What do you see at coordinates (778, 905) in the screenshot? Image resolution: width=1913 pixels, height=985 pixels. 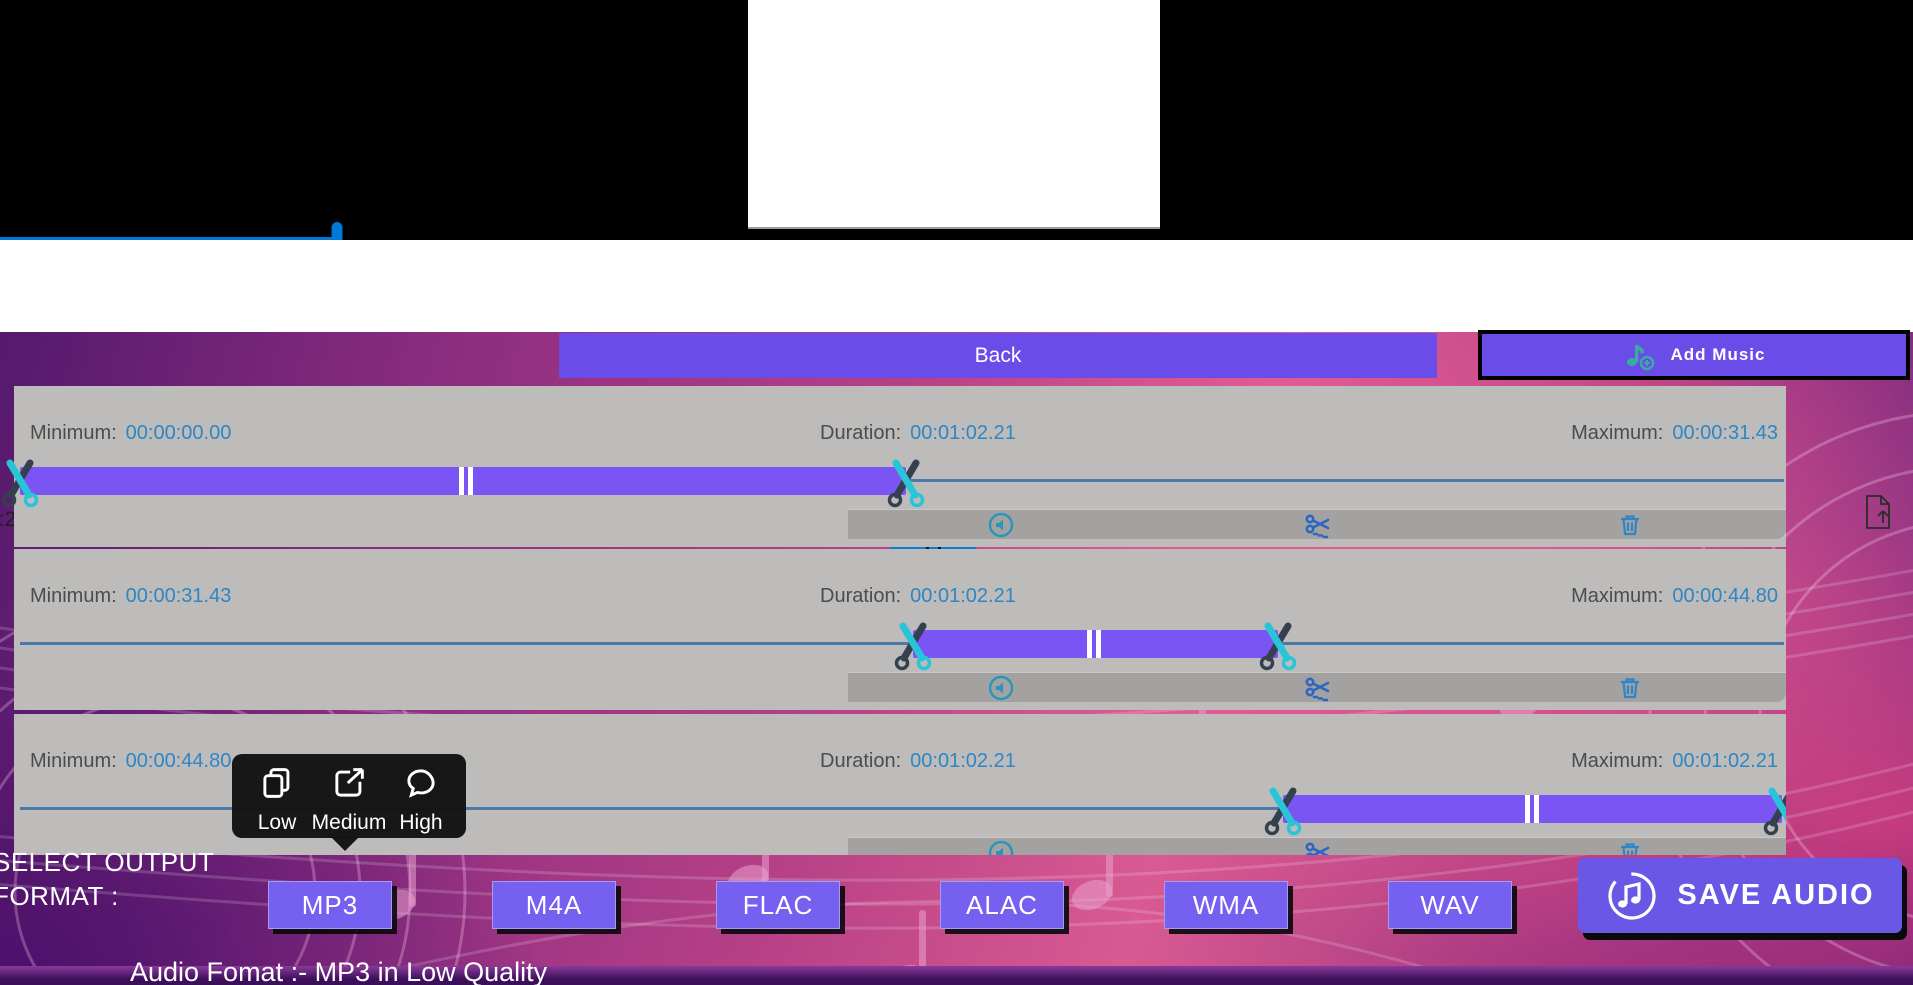 I see `format-button-flac: FLAC` at bounding box center [778, 905].